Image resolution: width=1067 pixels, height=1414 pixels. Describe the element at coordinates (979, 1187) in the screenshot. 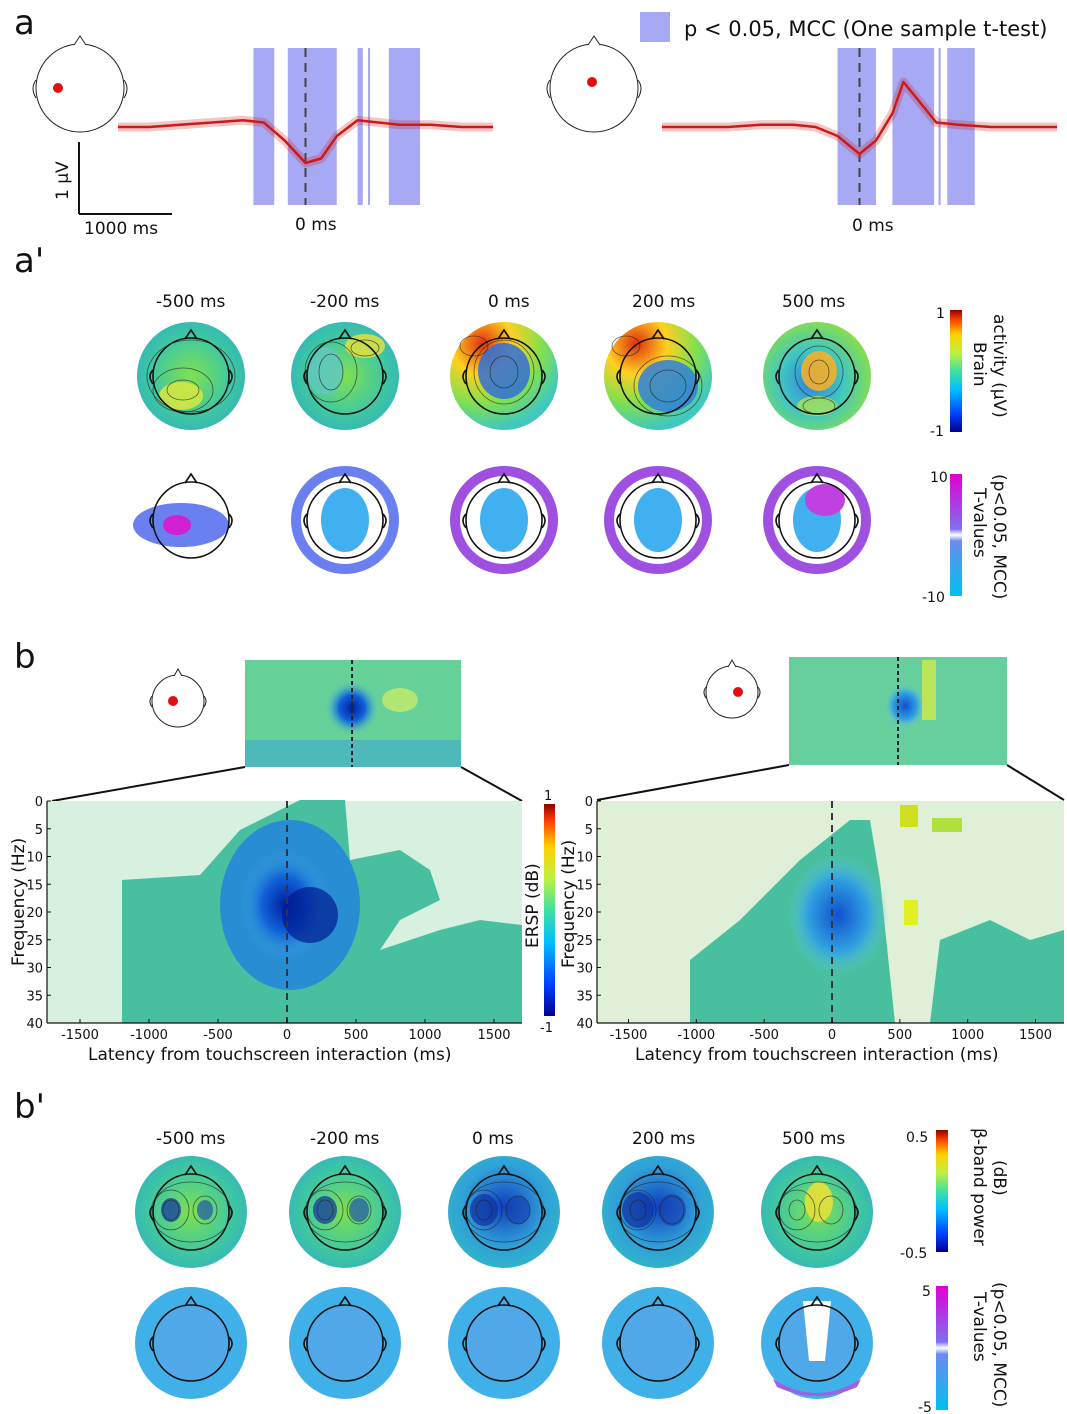

I see `colorbar-beta-label-1: β-band power` at that location.